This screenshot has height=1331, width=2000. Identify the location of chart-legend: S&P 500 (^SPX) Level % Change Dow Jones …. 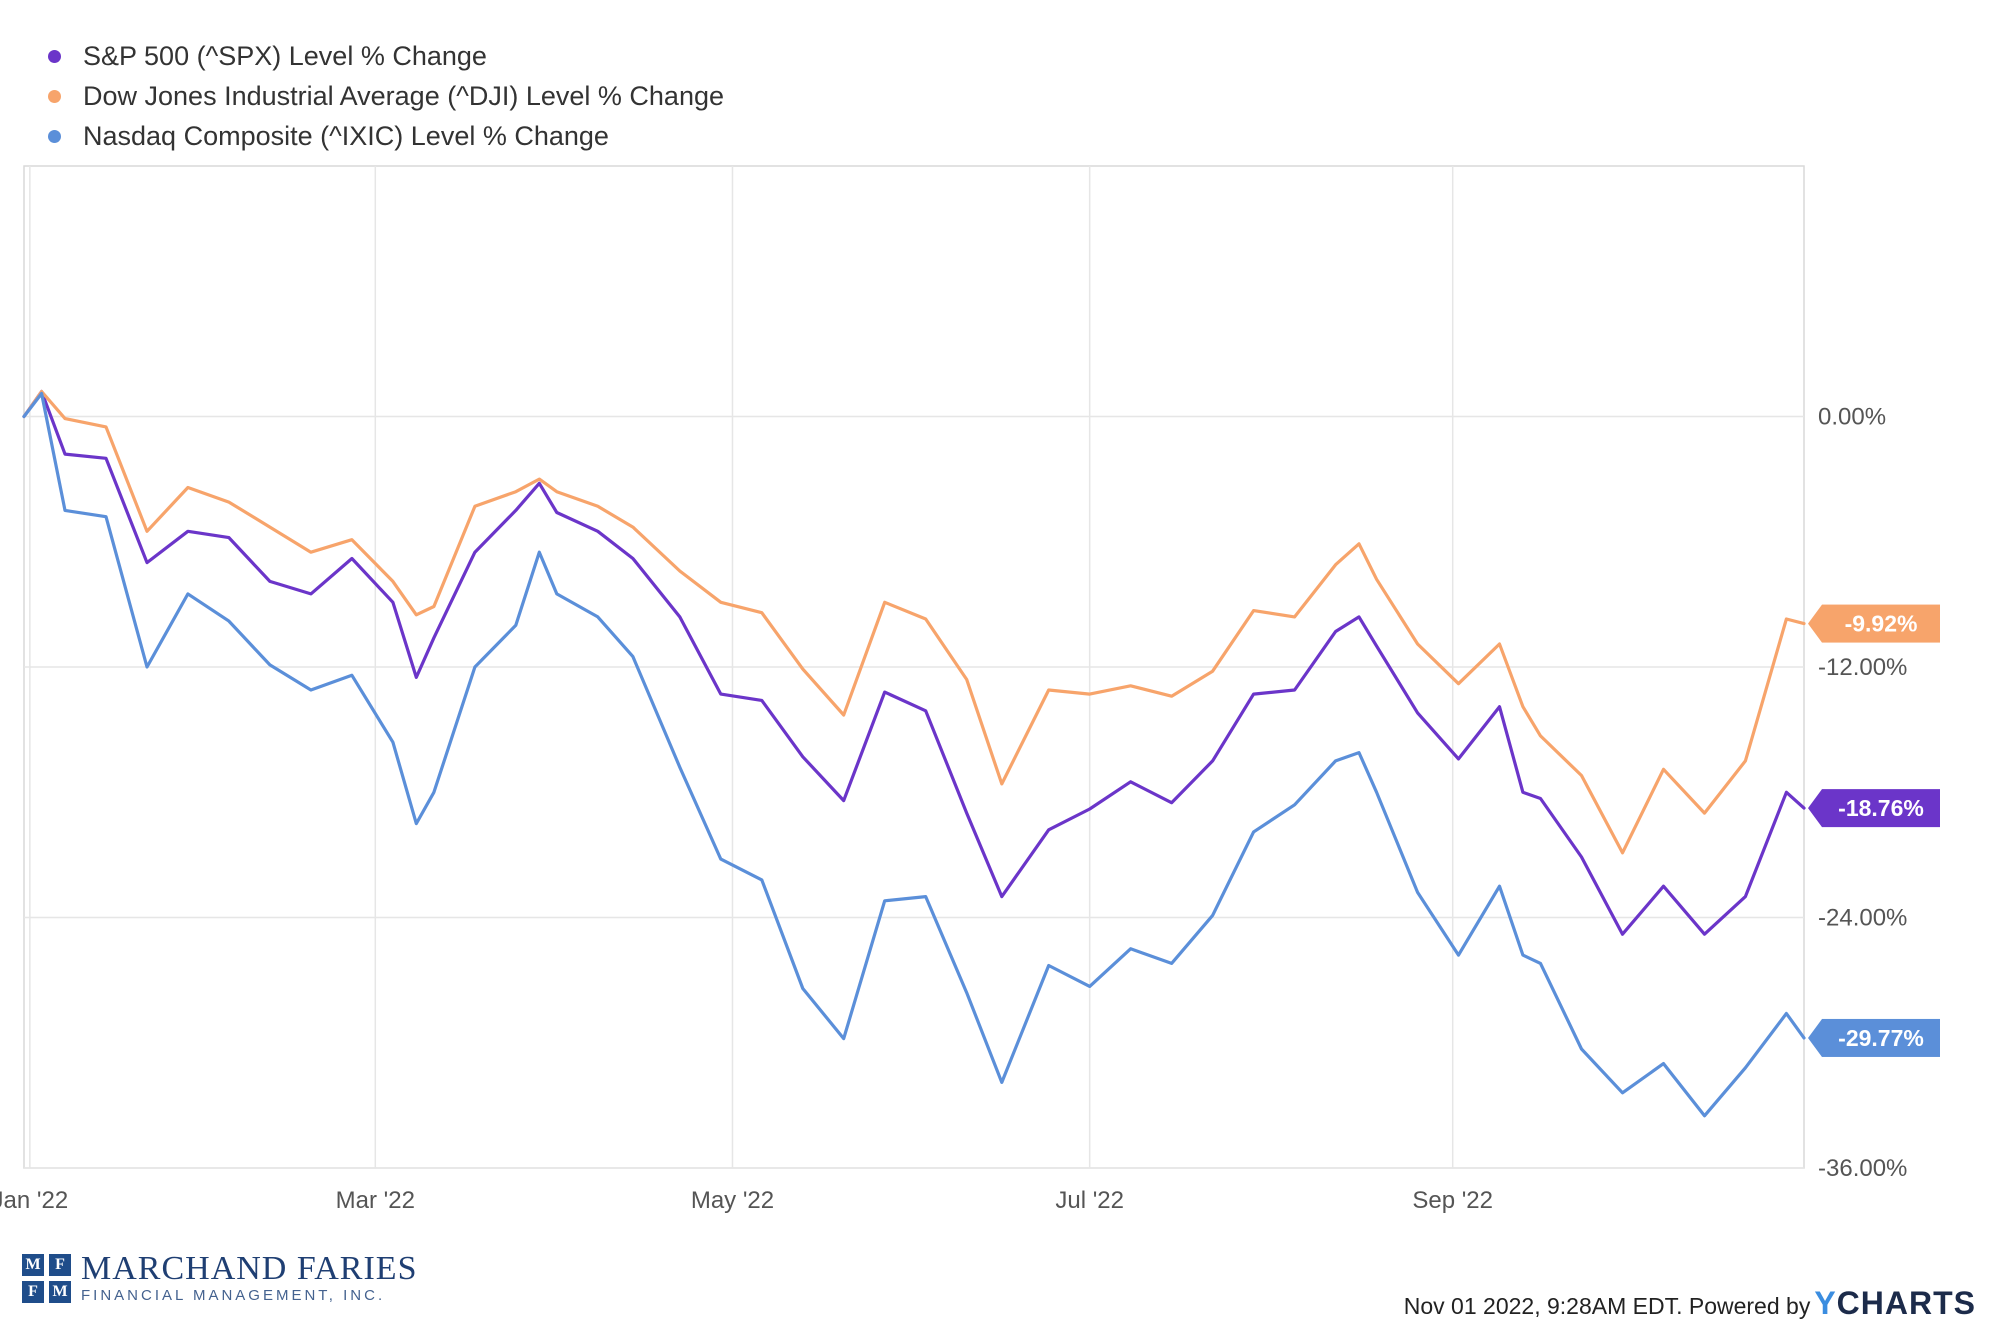
(386, 96).